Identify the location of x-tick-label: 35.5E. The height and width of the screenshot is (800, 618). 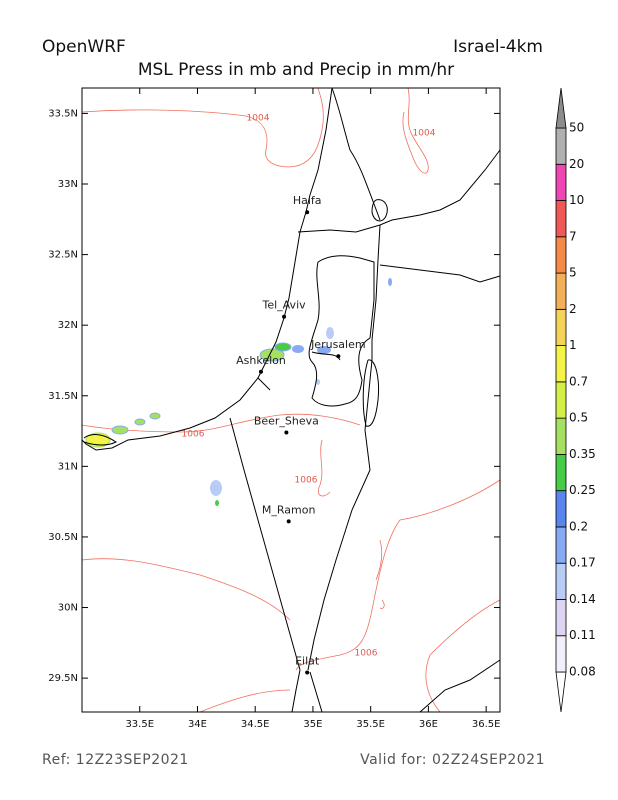
(370, 724).